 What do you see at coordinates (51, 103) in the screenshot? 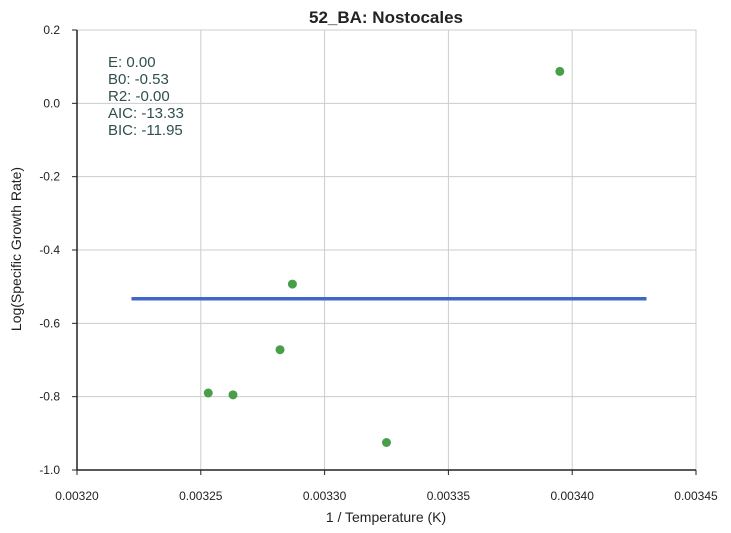
I see `y-tick-label: 0.0` at bounding box center [51, 103].